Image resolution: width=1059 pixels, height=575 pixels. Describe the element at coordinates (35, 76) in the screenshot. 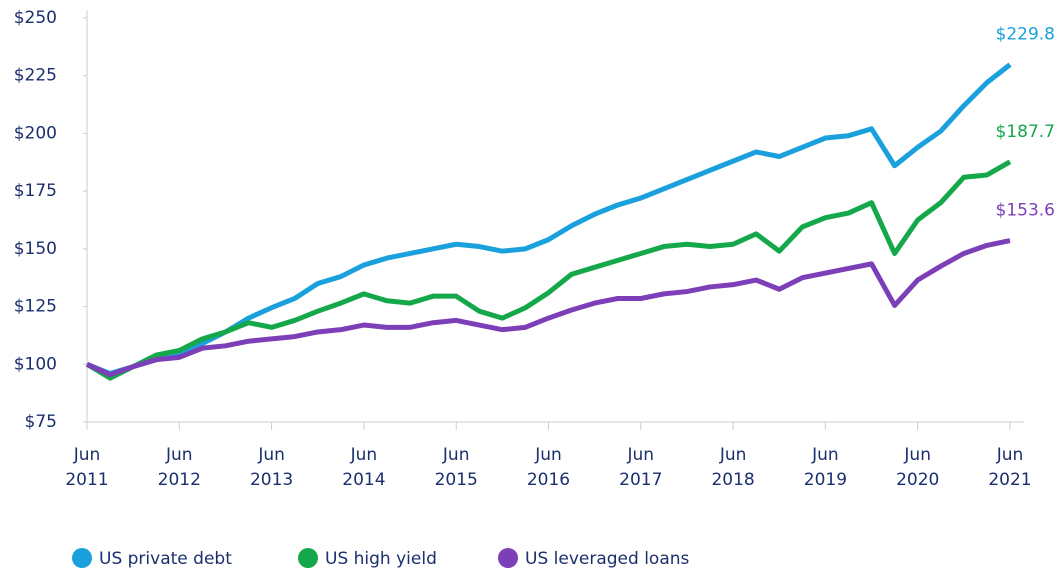

I see `y-tick-label: $225` at that location.